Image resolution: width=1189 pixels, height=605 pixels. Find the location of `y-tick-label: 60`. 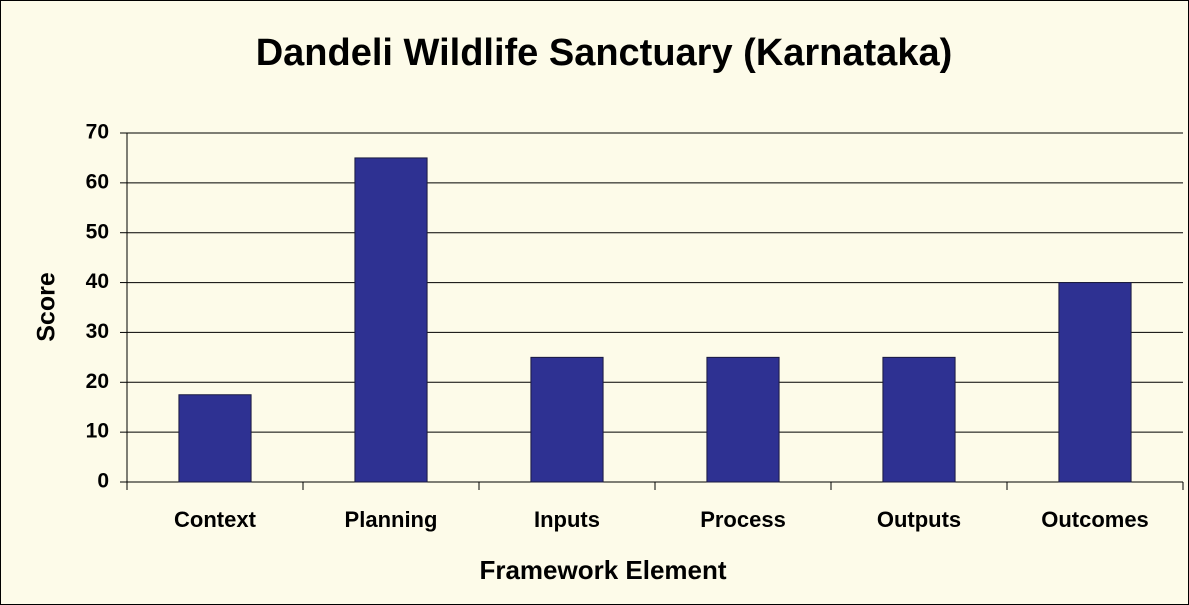

y-tick-label: 60 is located at coordinates (97, 181).